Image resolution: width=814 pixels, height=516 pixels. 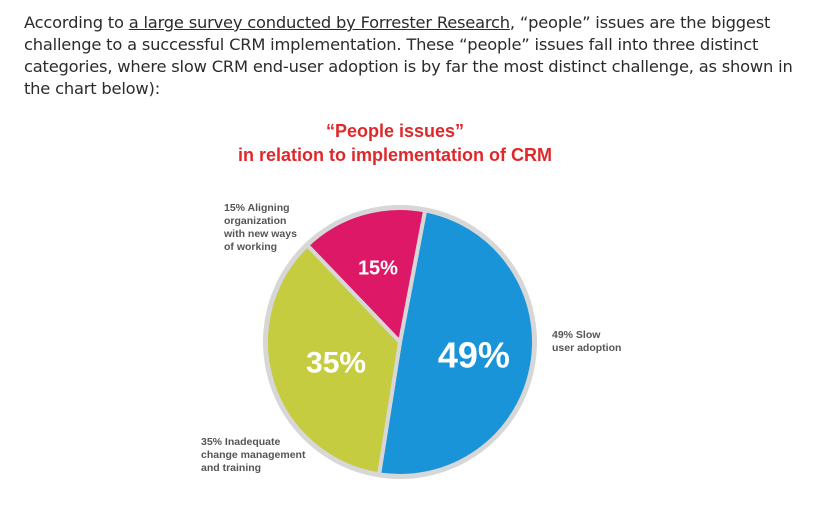 I want to click on pie-slice-aligning-organization, so click(x=366, y=275).